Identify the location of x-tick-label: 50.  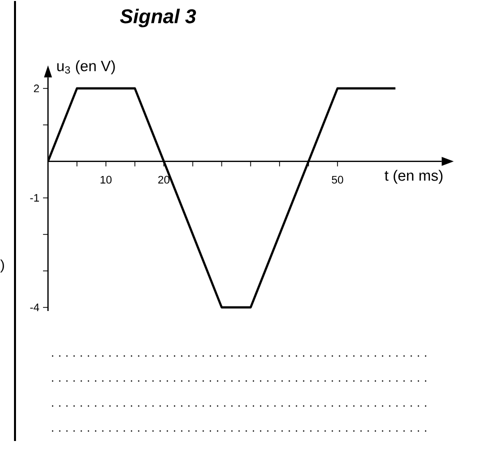
(338, 180).